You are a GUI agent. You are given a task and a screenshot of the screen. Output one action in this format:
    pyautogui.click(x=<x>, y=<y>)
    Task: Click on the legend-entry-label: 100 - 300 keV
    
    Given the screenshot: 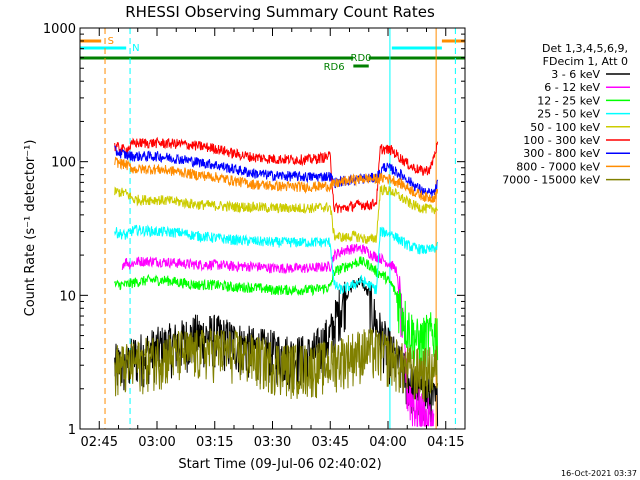 What is the action you would take?
    pyautogui.click(x=561, y=140)
    